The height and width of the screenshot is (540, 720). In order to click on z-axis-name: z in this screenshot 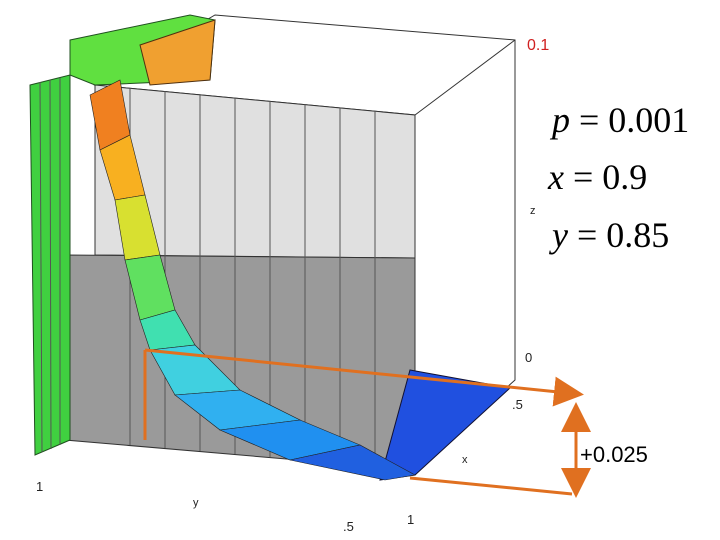, I will do `click(533, 211)`.